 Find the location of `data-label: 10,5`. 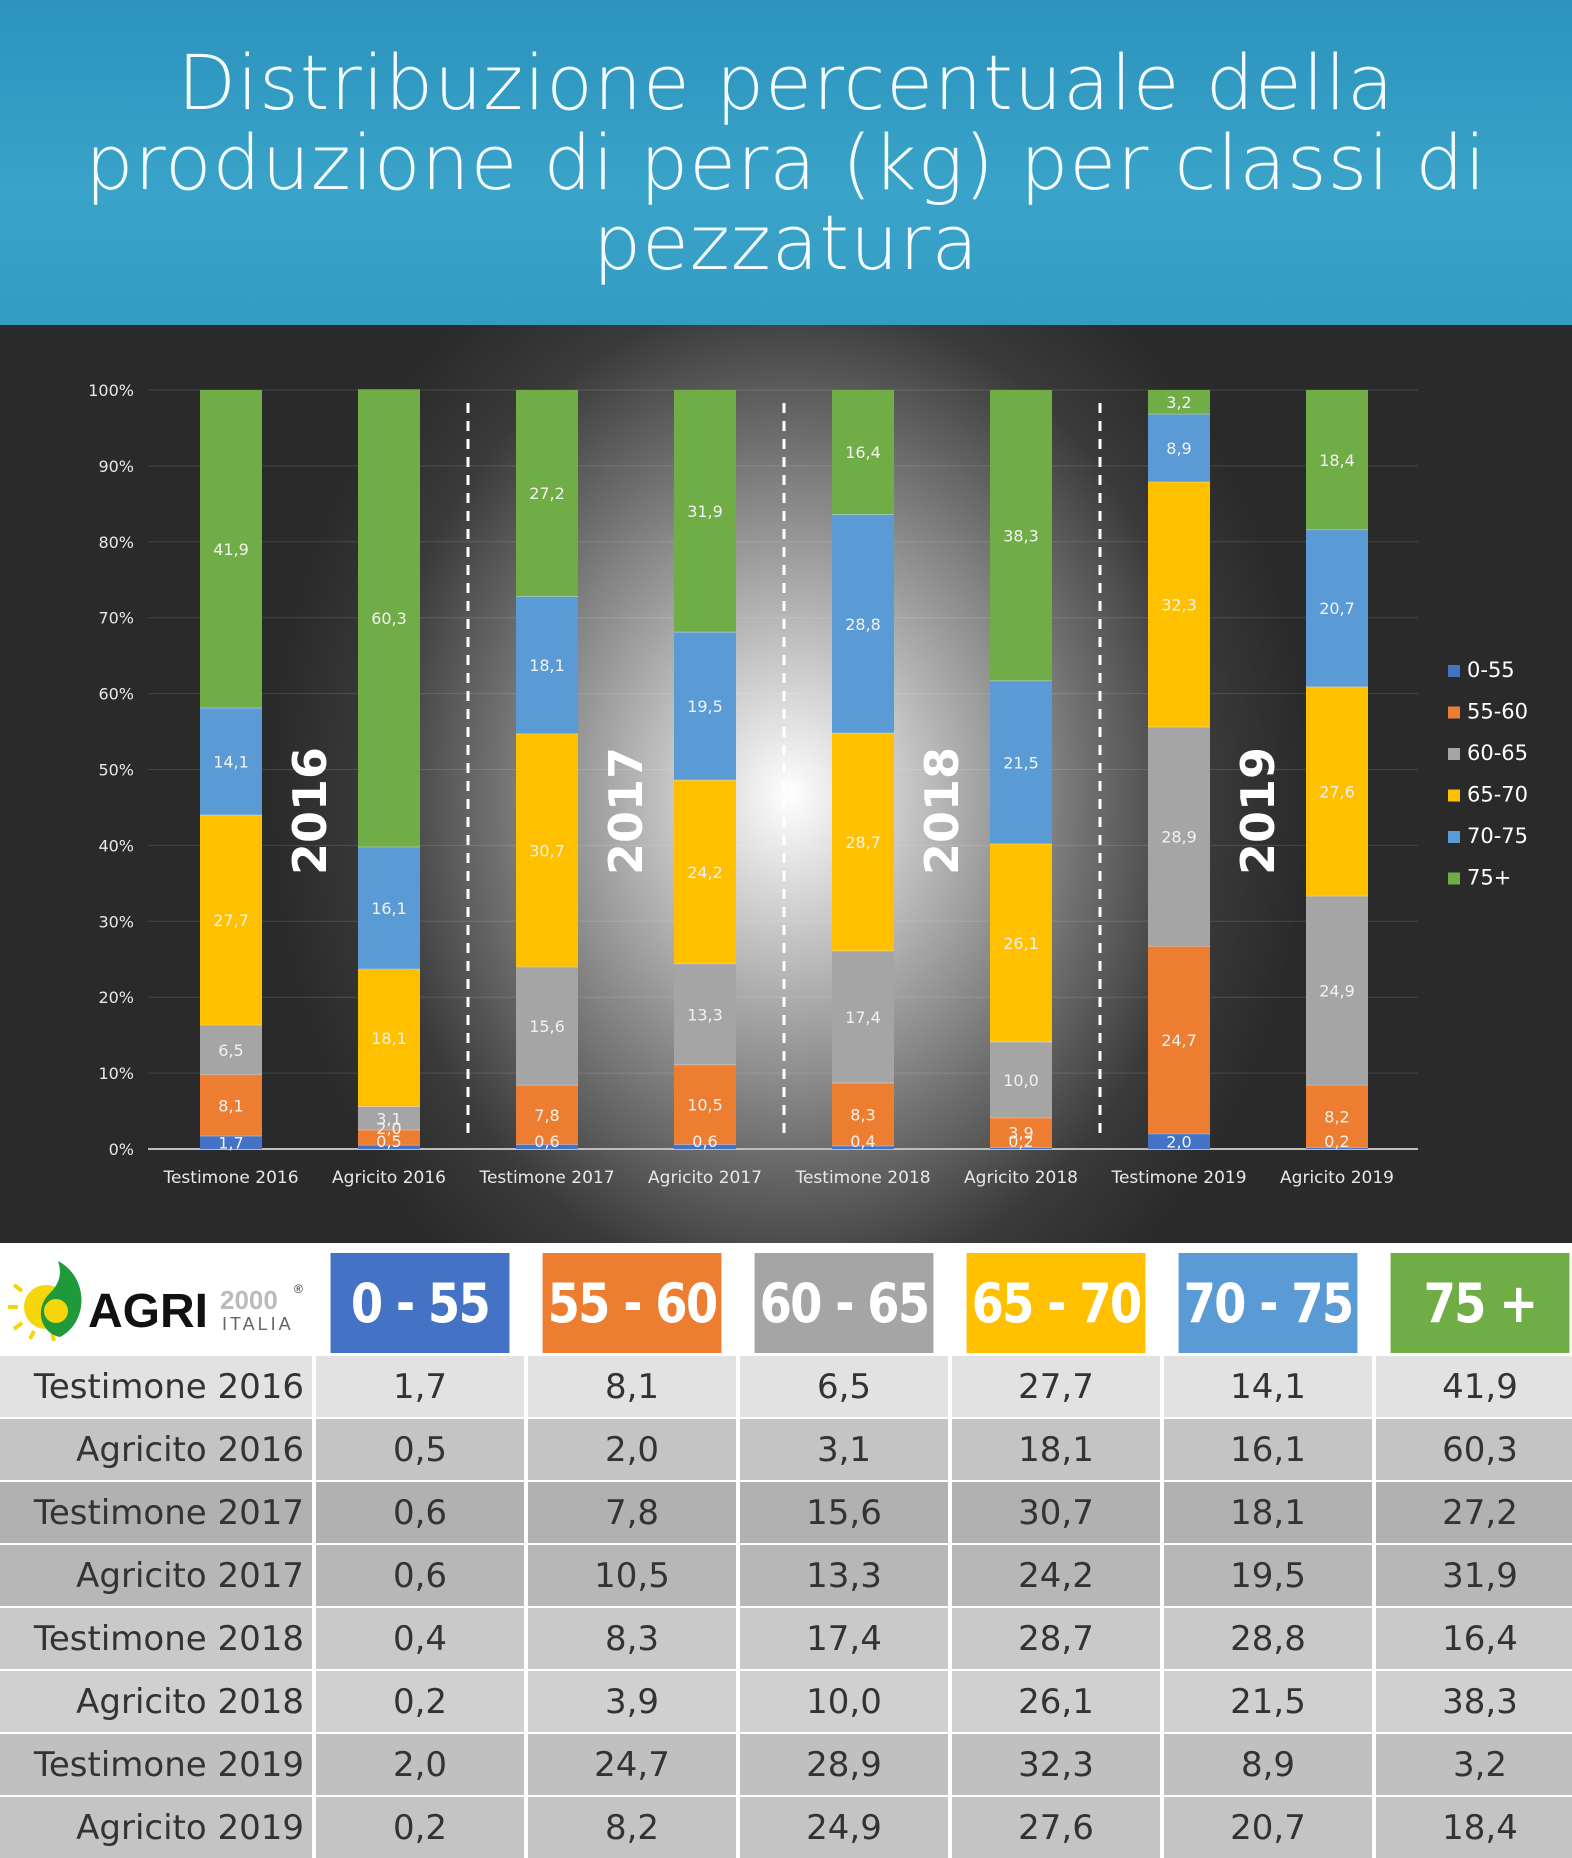

data-label: 10,5 is located at coordinates (705, 1105).